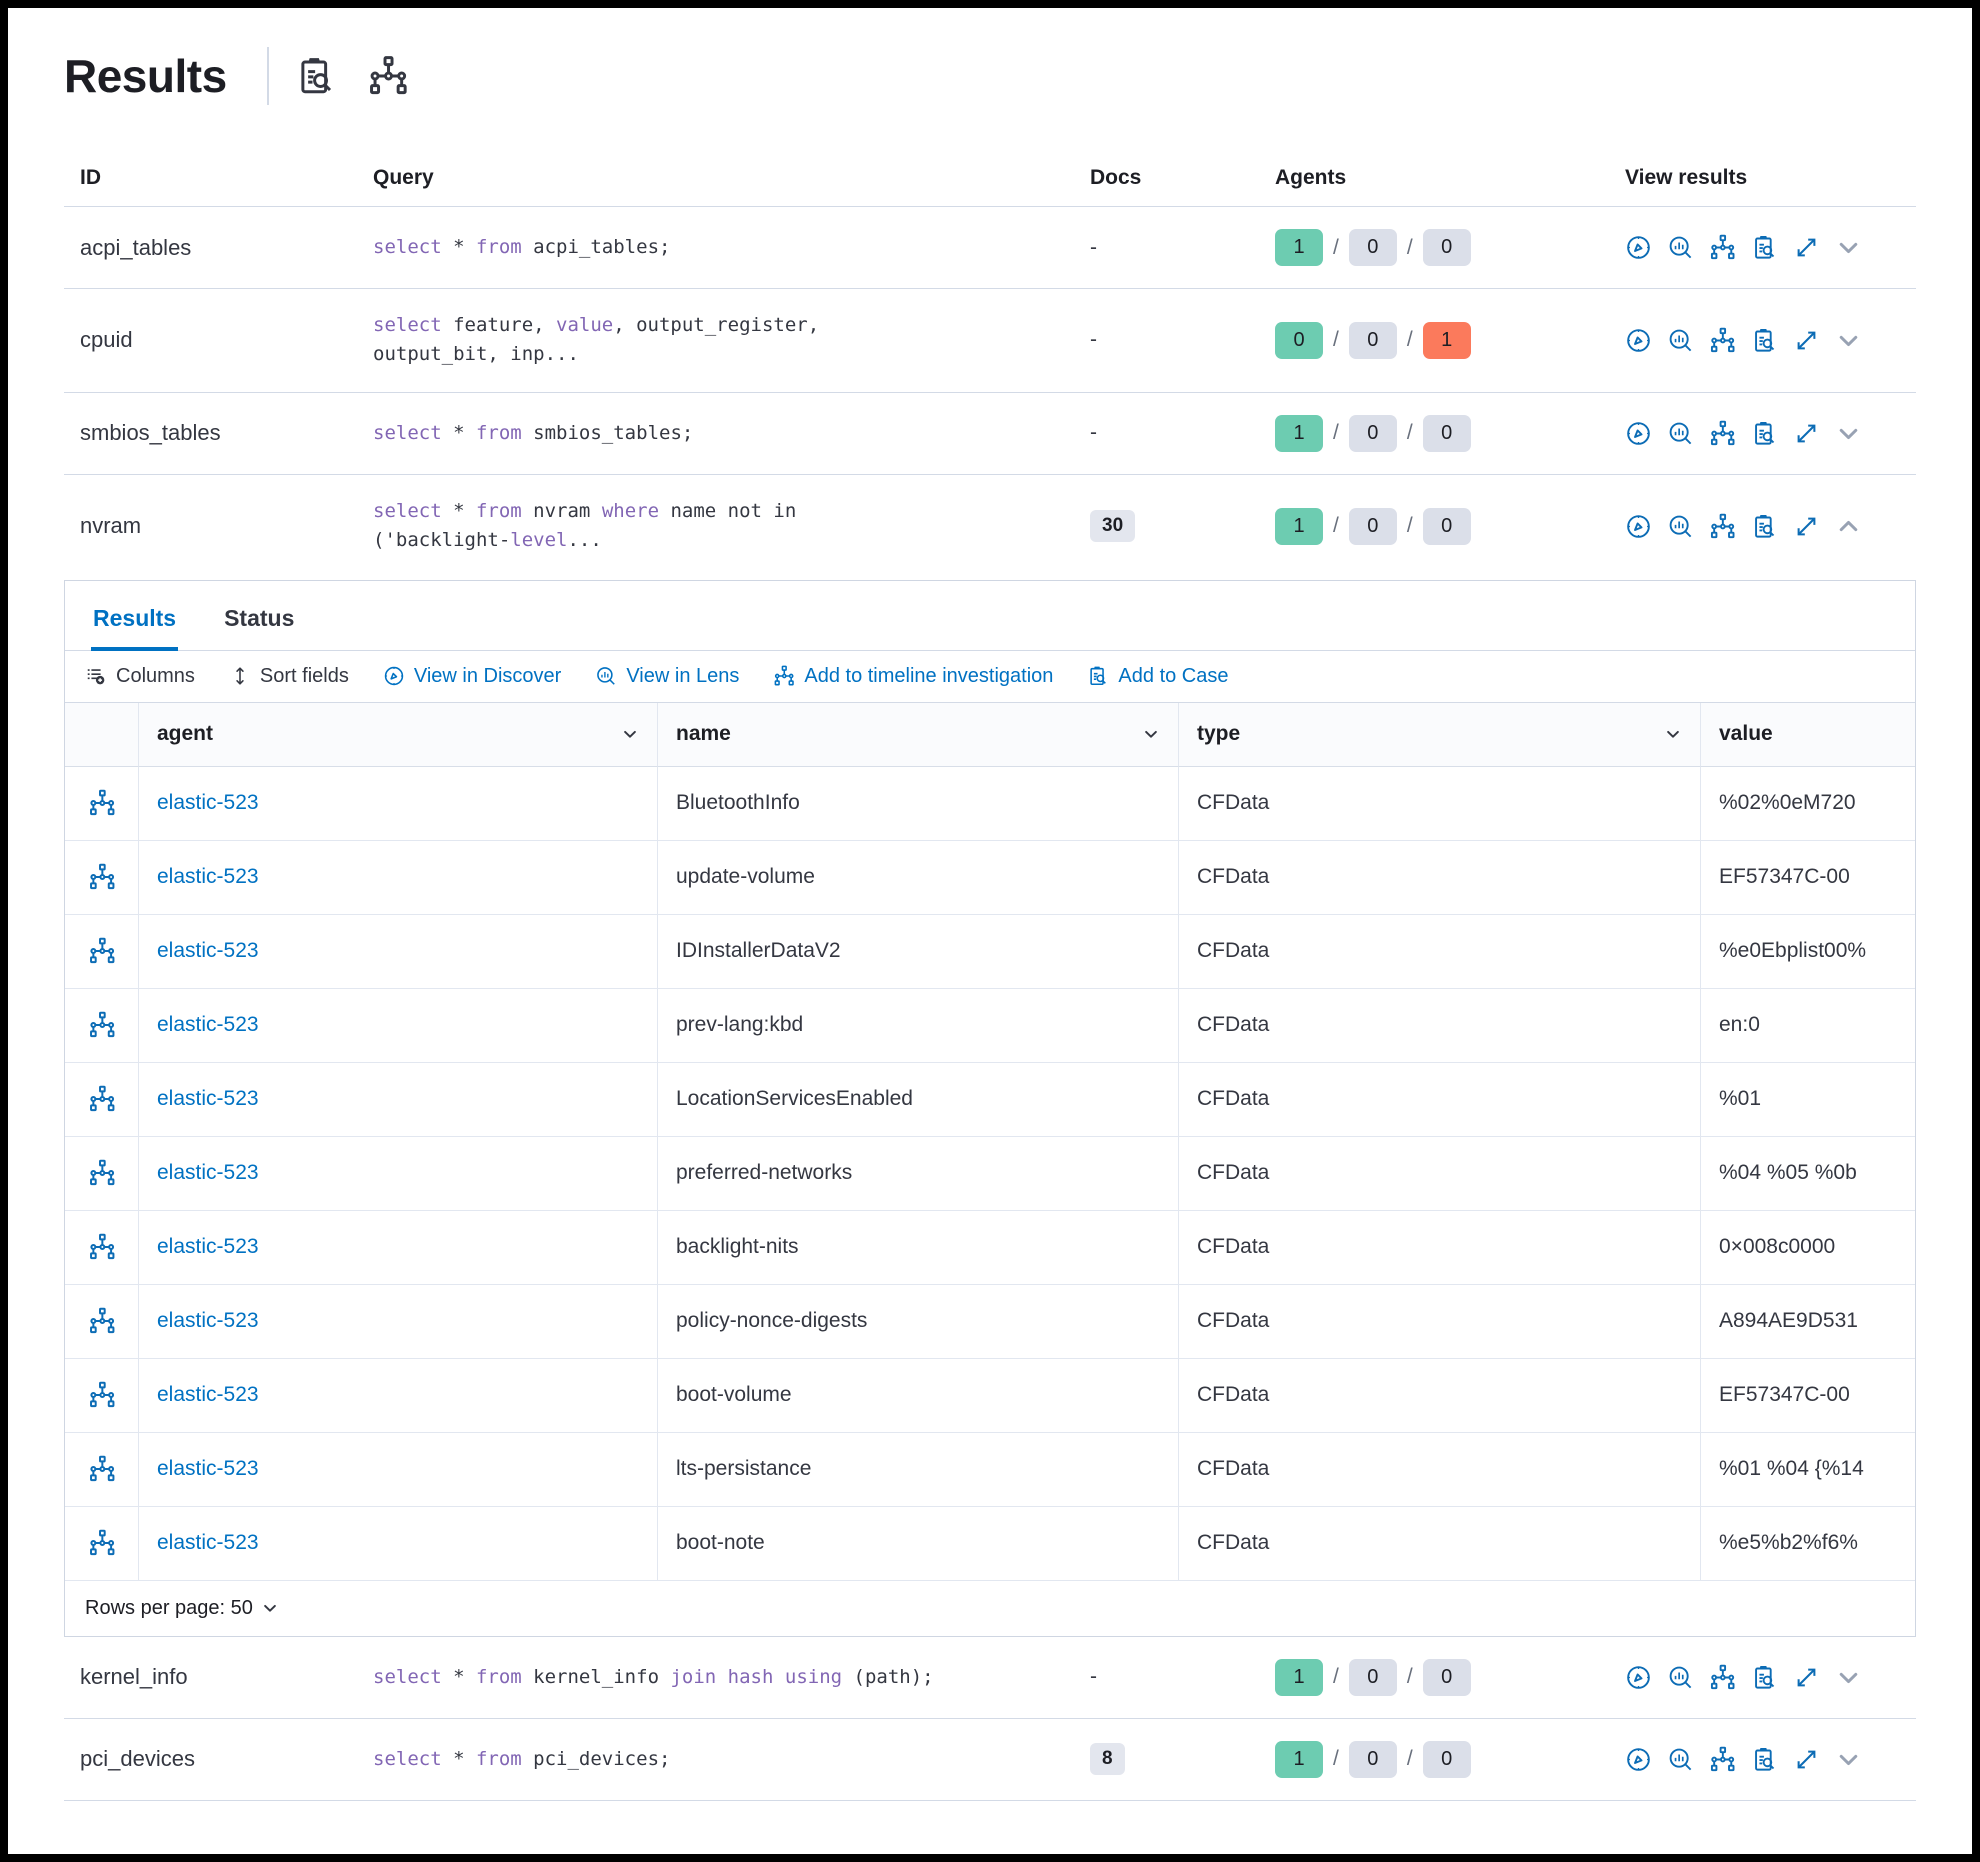  I want to click on tab-results: Results, so click(135, 616).